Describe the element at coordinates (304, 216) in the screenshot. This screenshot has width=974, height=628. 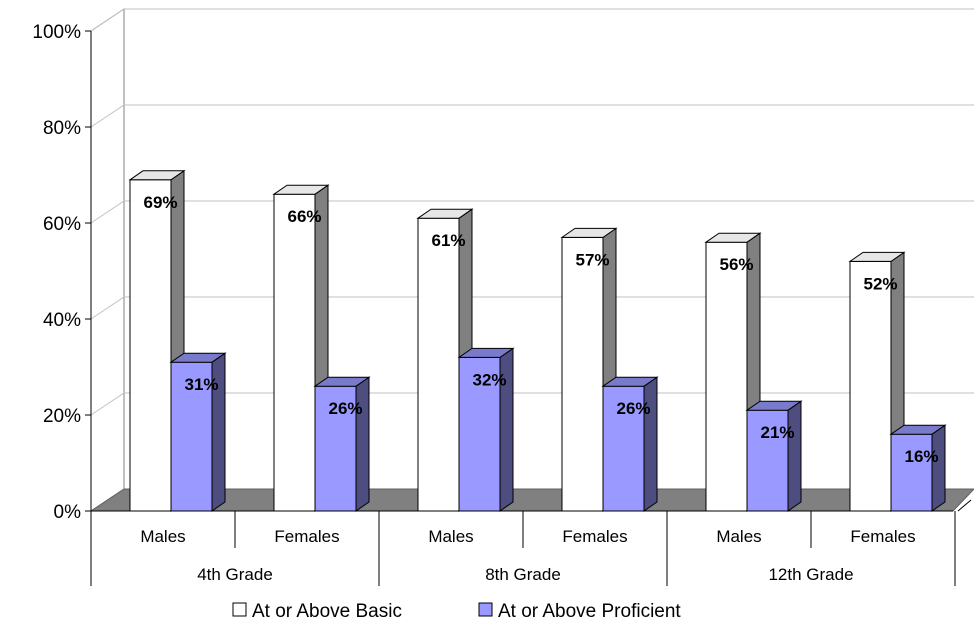
I see `data-label: 66%` at that location.